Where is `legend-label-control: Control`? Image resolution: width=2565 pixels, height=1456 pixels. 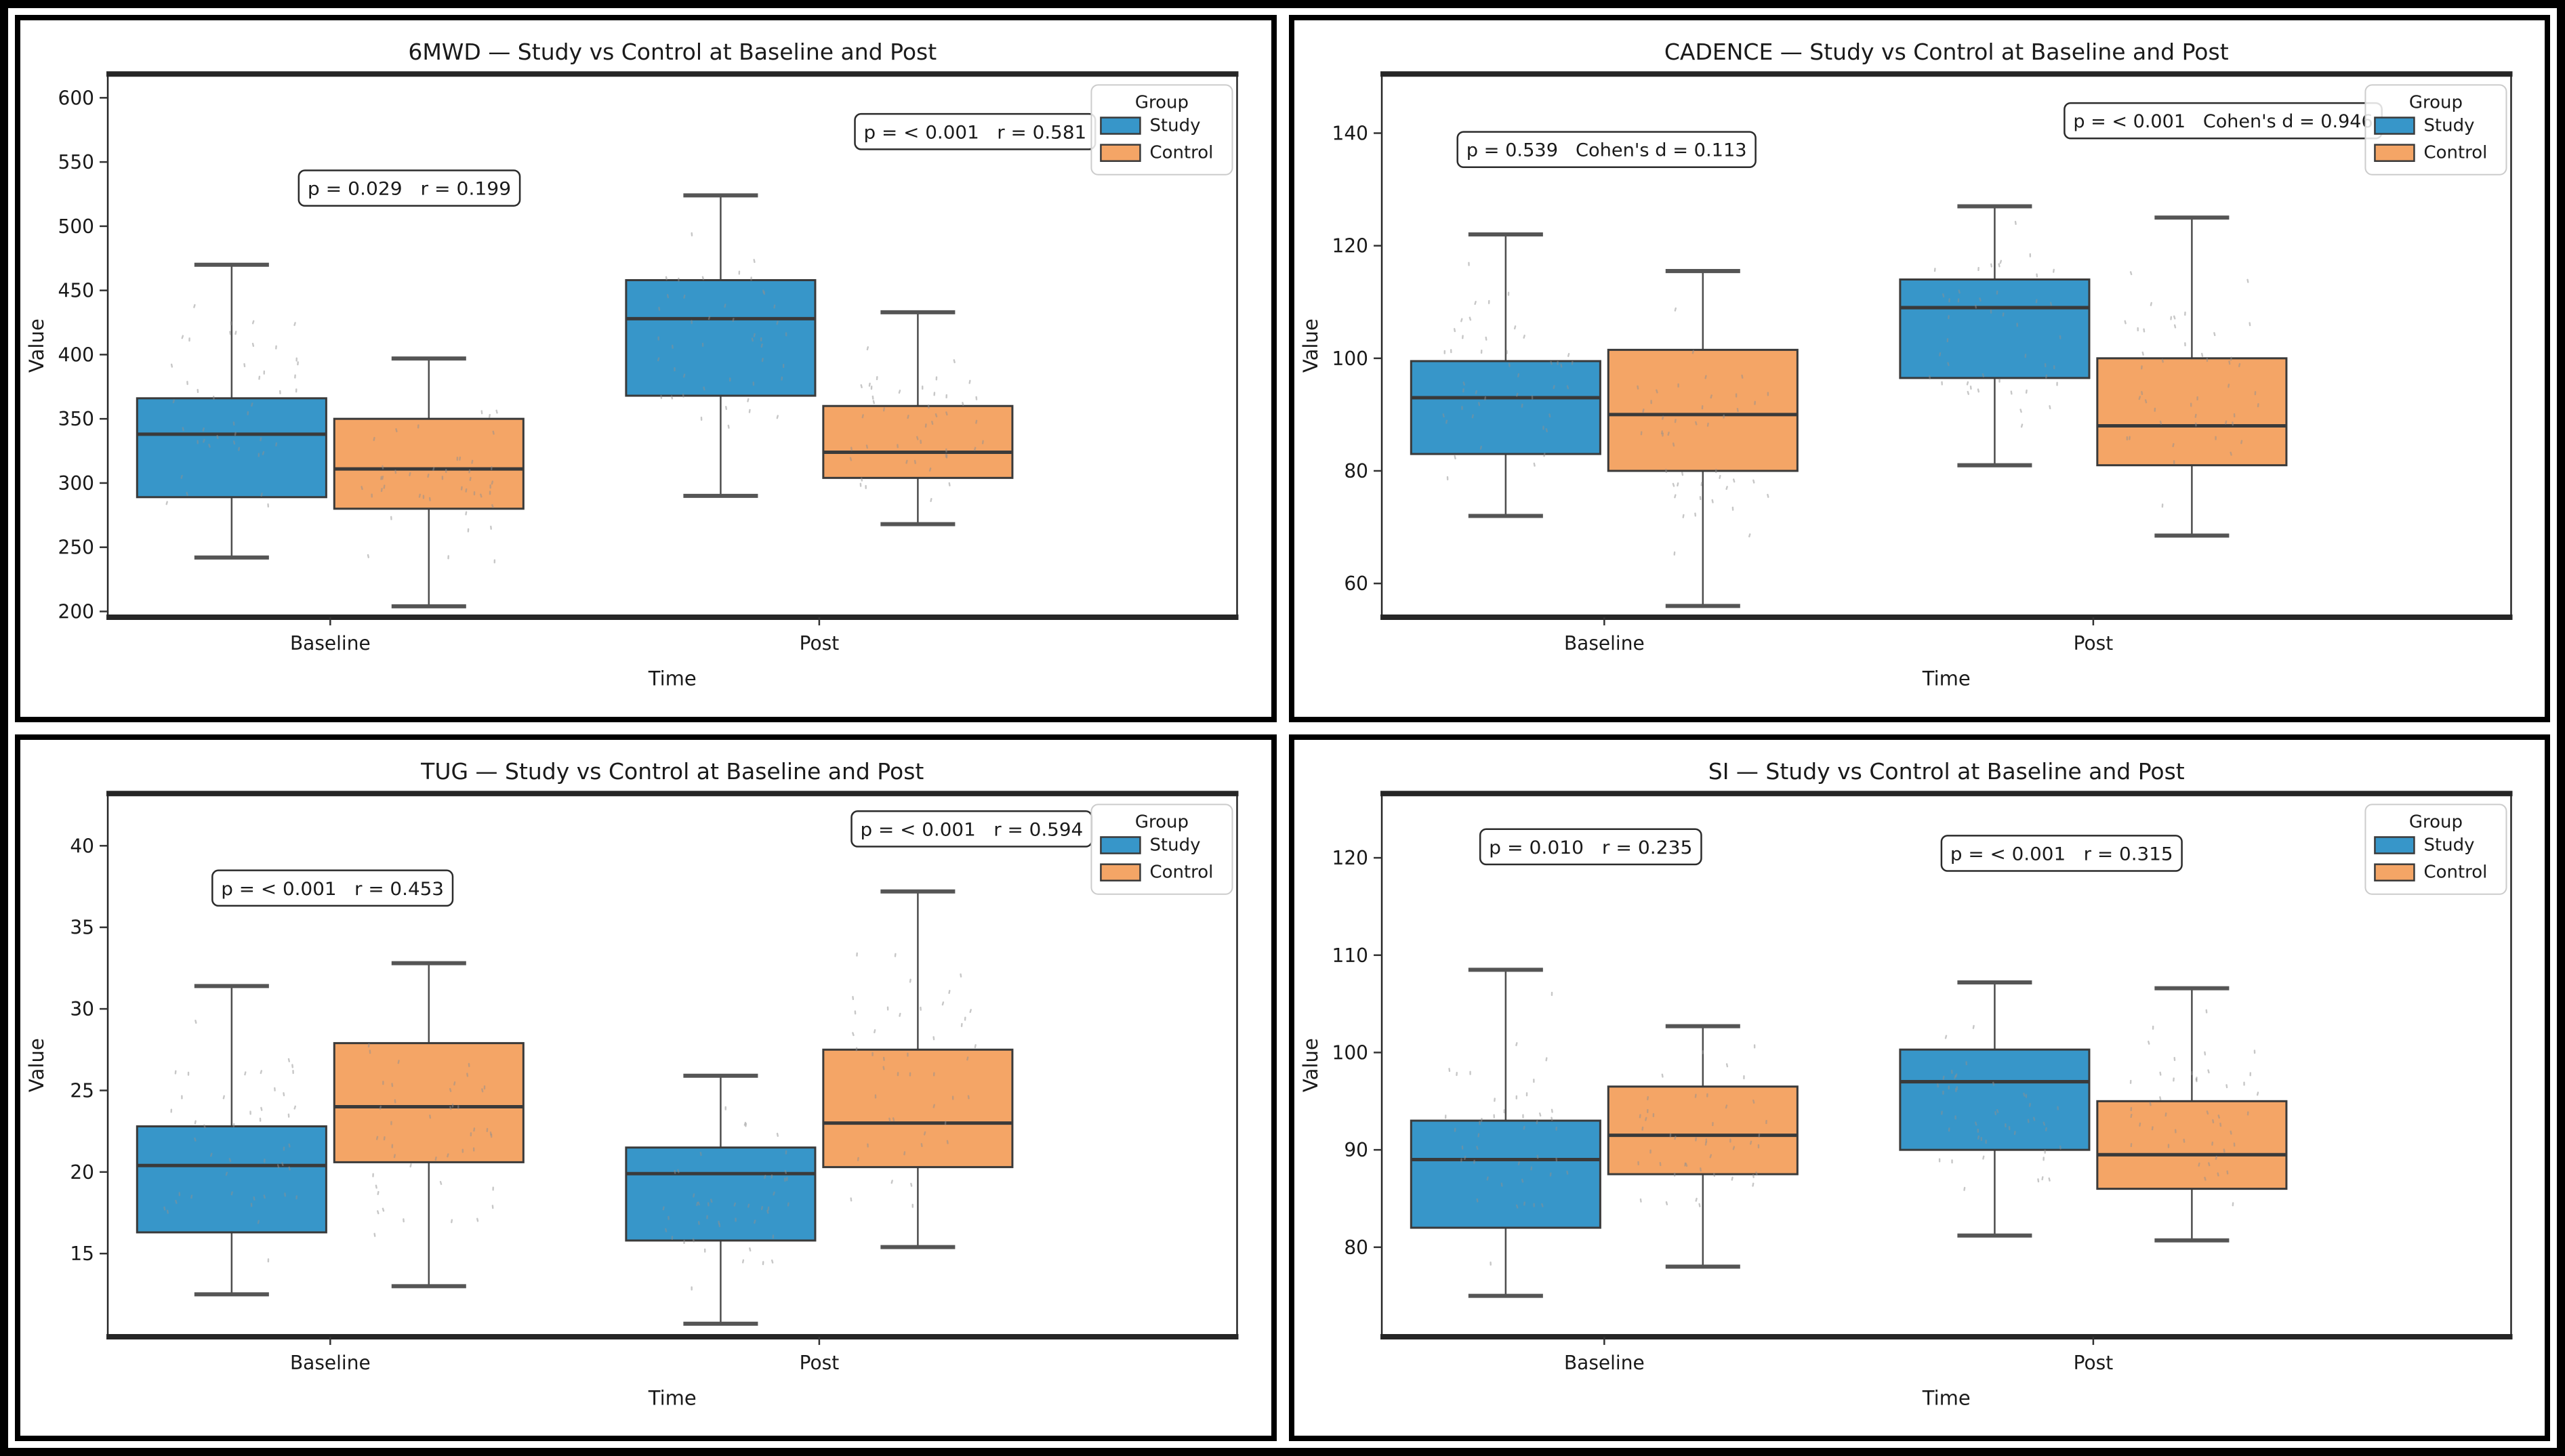 legend-label-control: Control is located at coordinates (2455, 153).